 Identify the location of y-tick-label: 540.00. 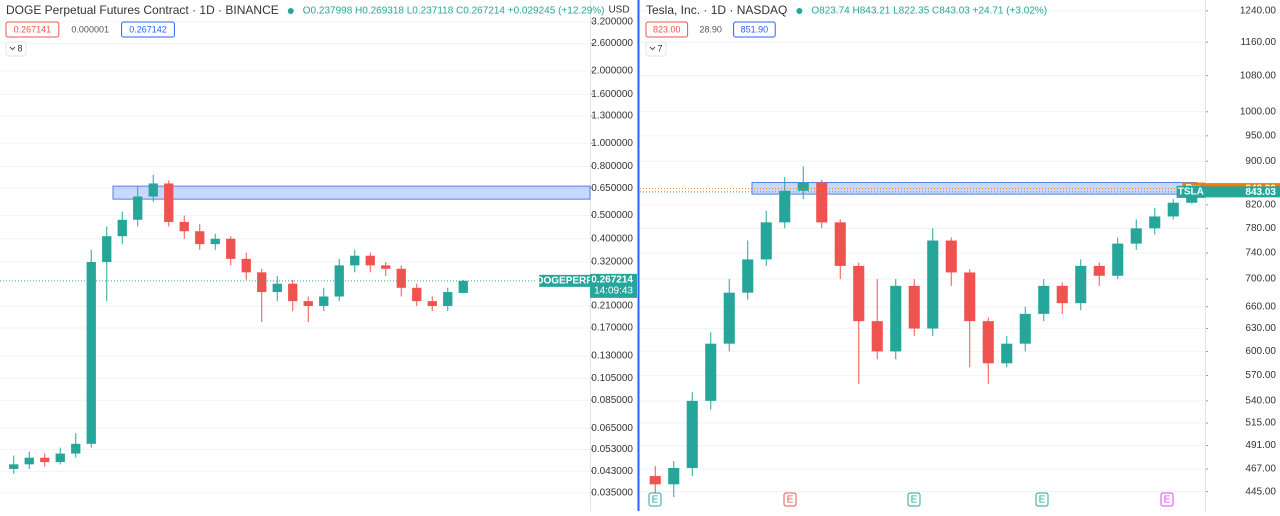
(1260, 400).